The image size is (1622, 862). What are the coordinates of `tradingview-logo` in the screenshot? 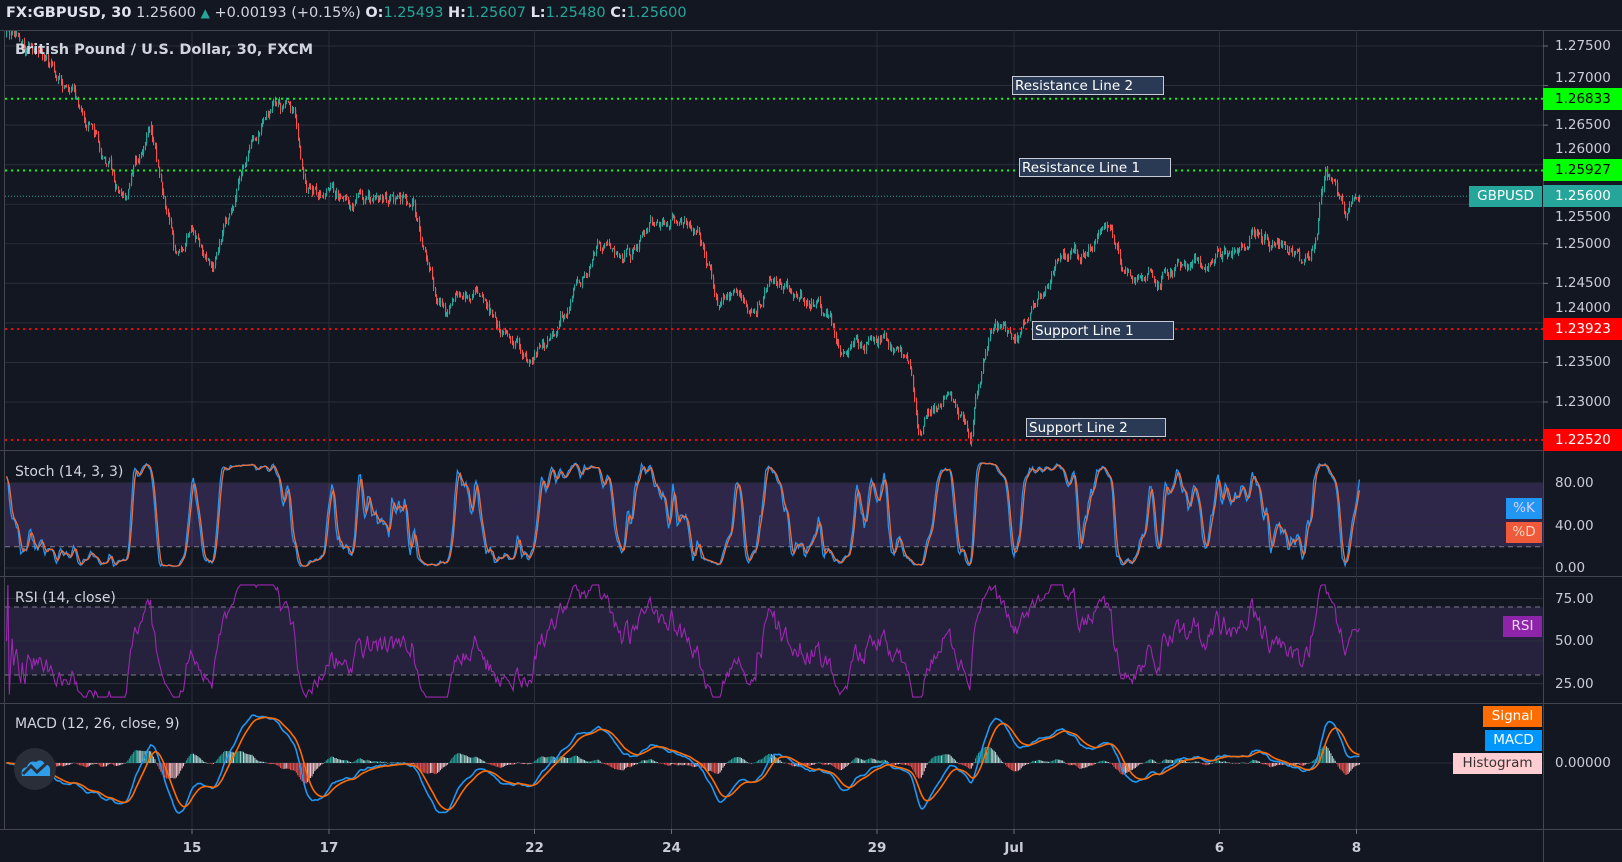 It's located at (35, 769).